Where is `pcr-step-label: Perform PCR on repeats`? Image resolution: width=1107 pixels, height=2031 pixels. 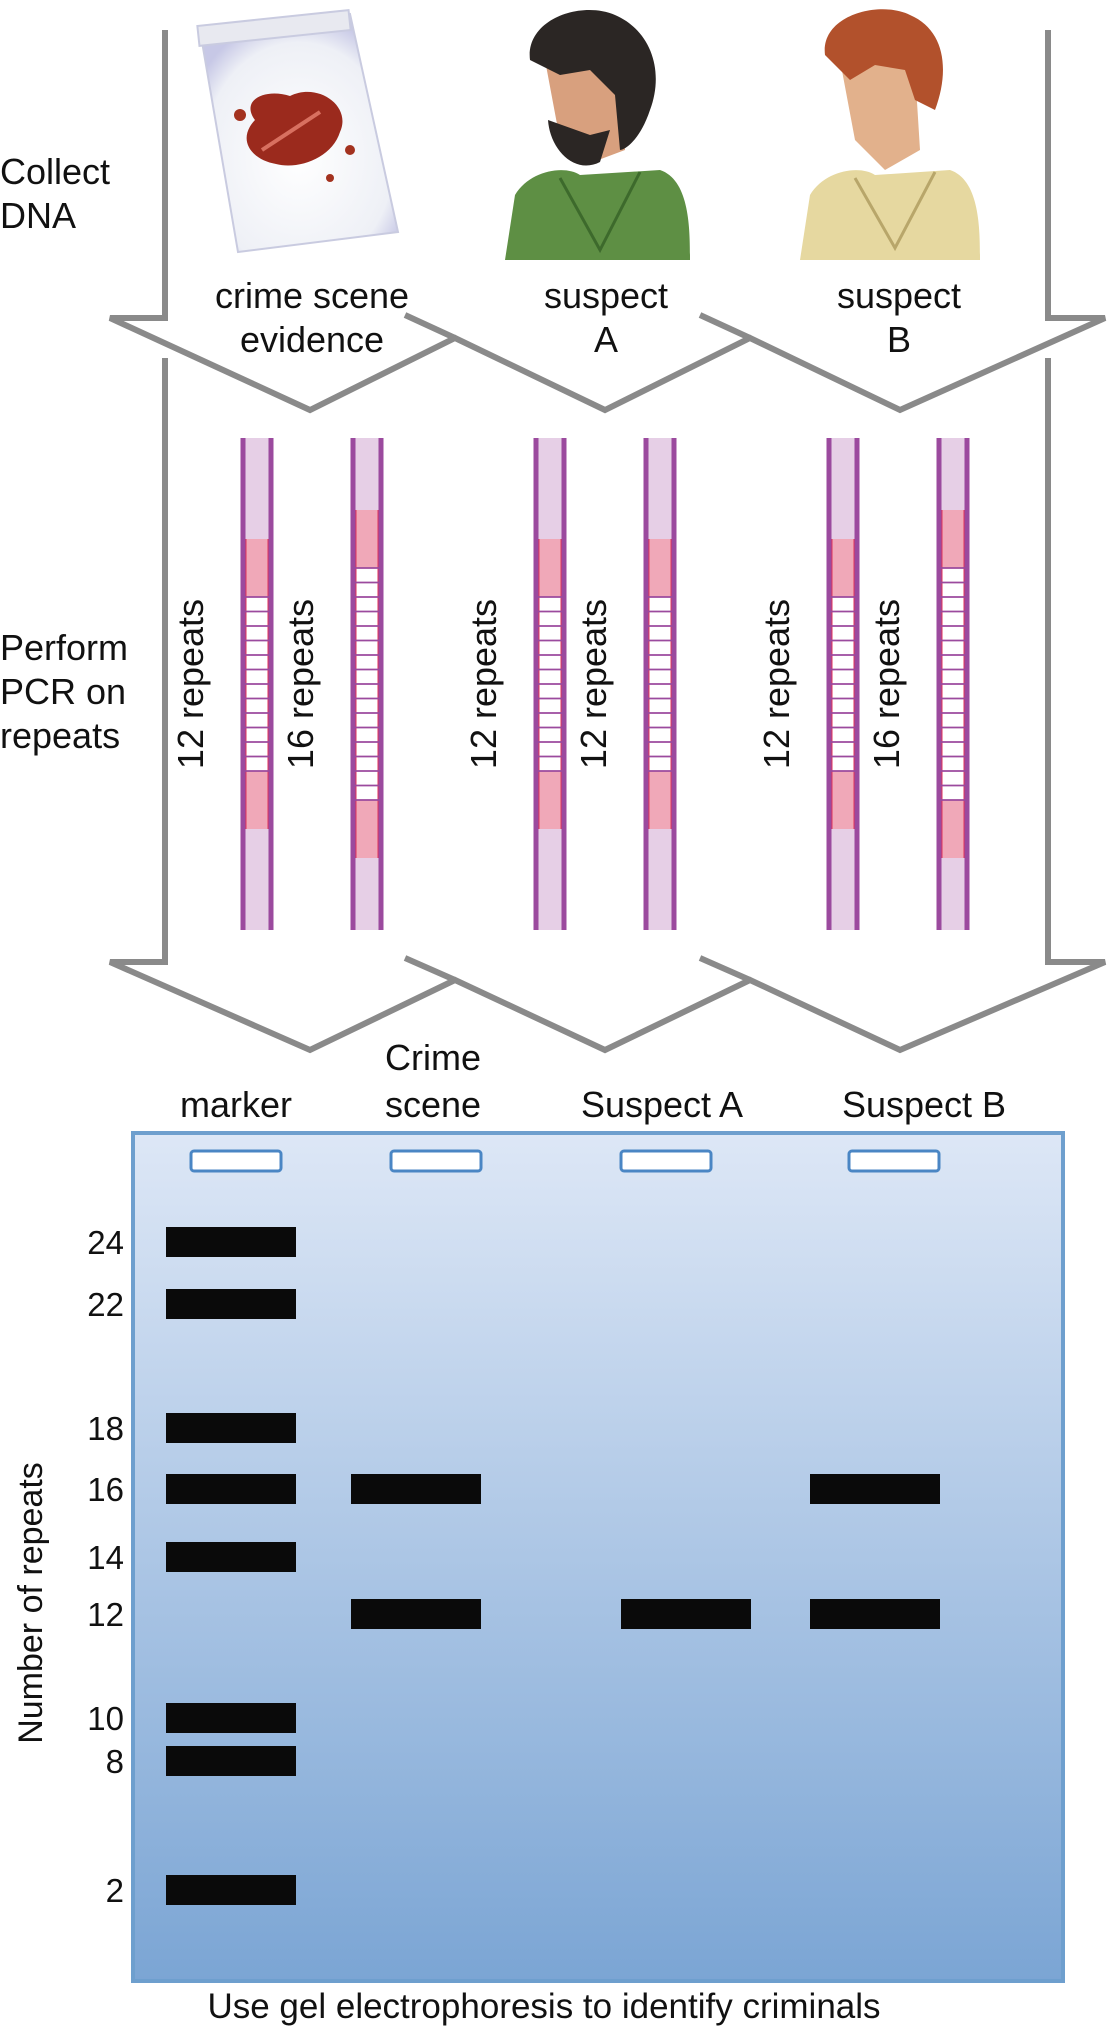 pcr-step-label: Perform PCR on repeats is located at coordinates (64, 691).